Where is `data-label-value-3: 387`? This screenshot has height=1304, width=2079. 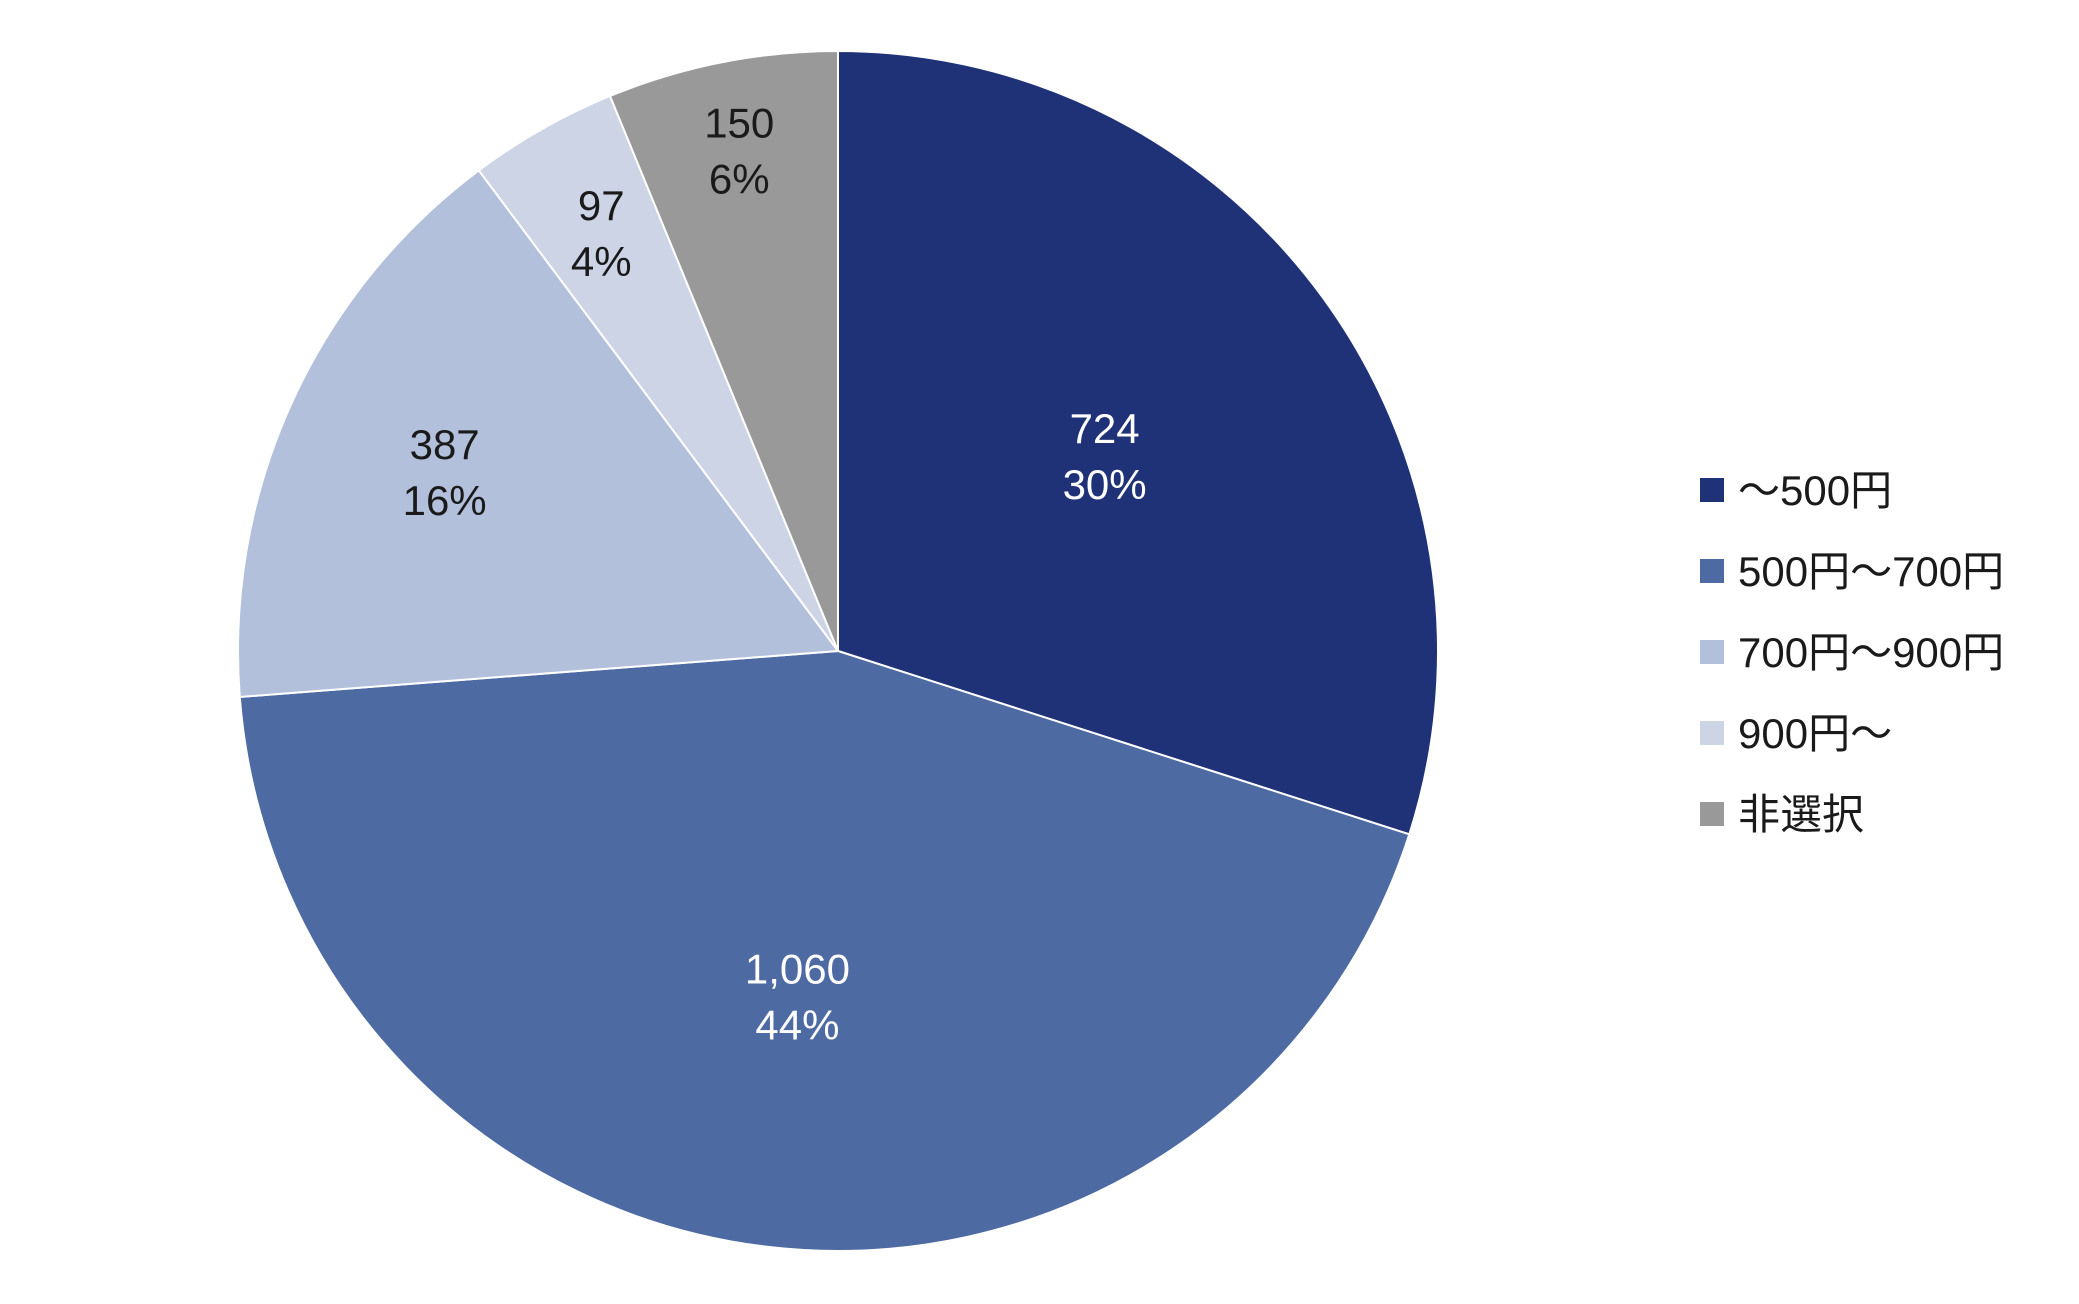
data-label-value-3: 387 is located at coordinates (445, 444).